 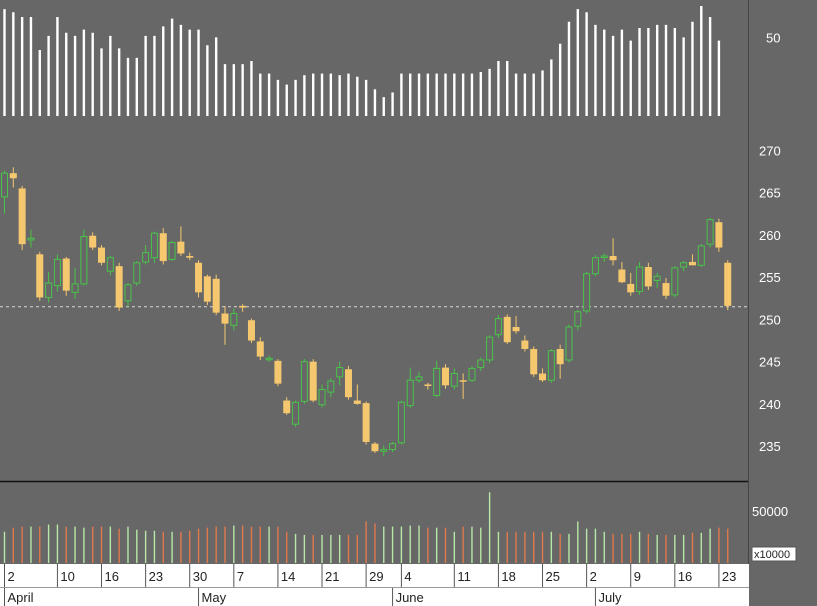 I want to click on day-label: 2, so click(x=593, y=576).